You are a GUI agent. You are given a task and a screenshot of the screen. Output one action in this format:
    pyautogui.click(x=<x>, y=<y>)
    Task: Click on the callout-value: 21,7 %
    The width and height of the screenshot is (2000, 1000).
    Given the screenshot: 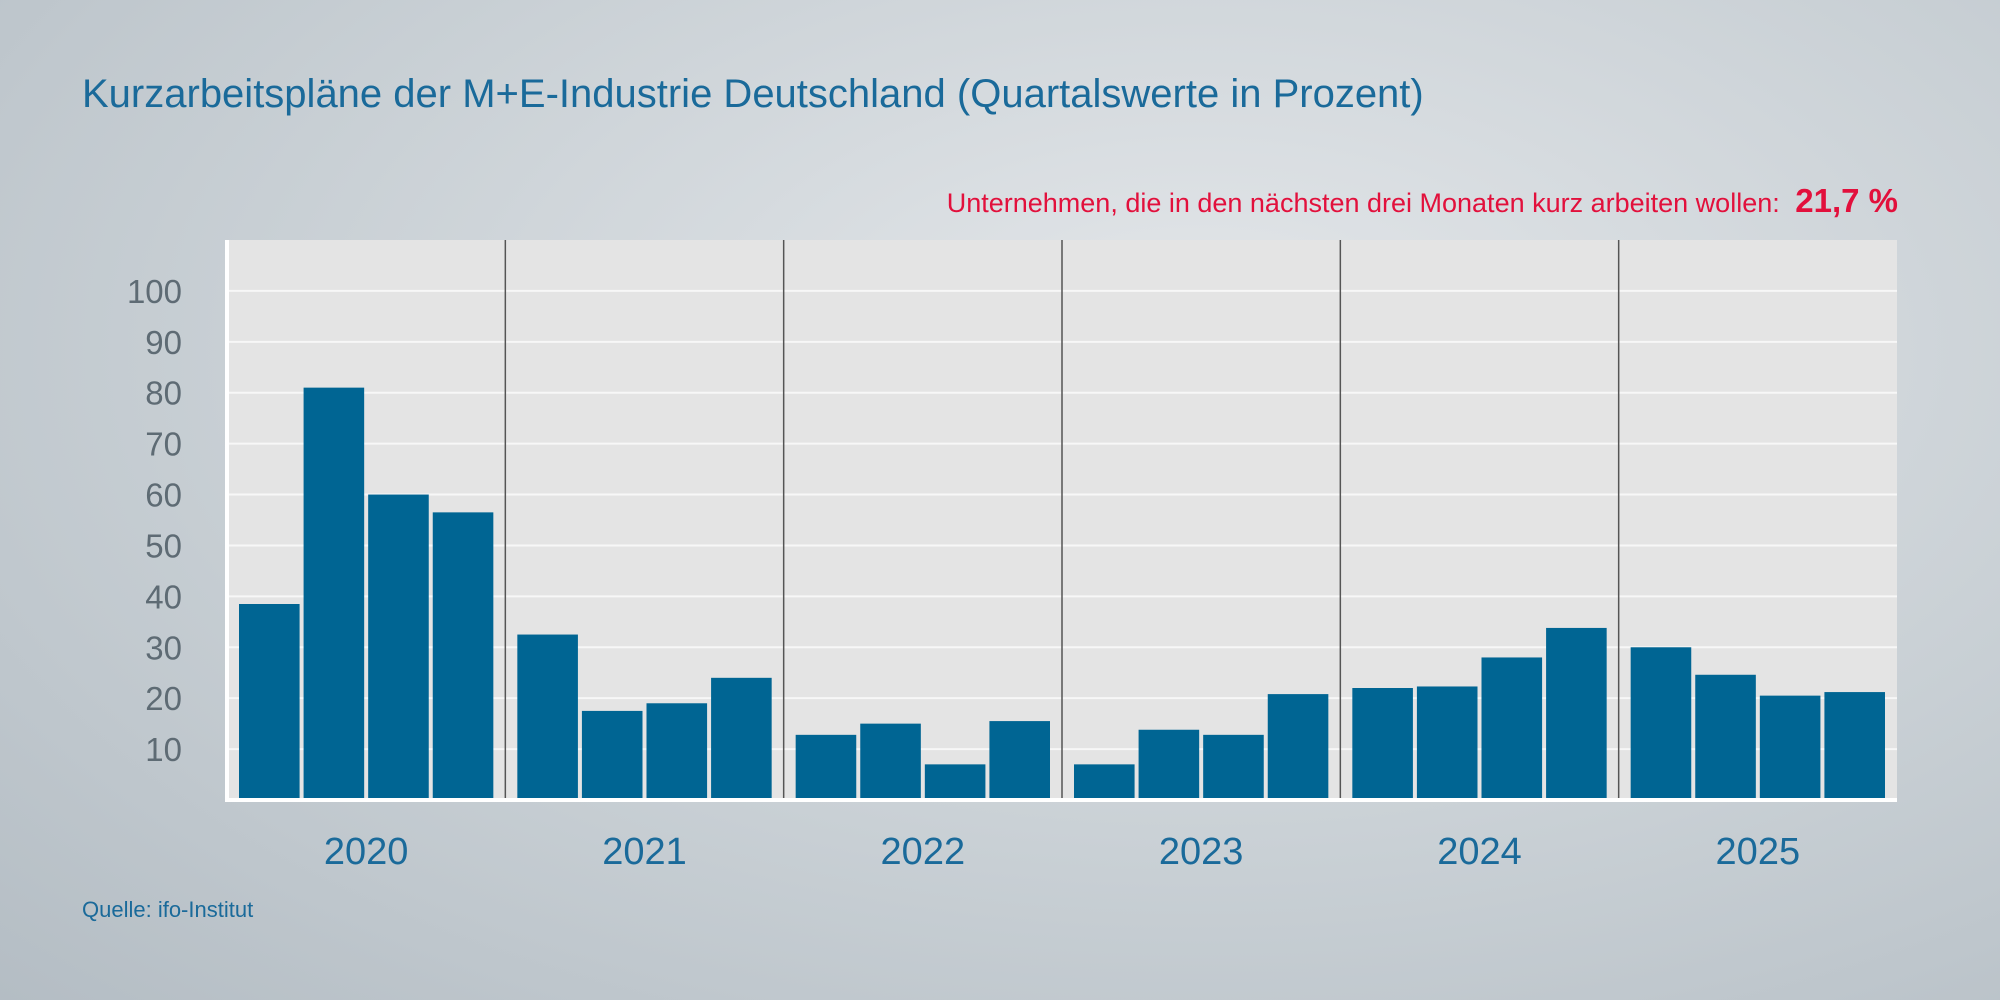 What is the action you would take?
    pyautogui.click(x=1846, y=200)
    